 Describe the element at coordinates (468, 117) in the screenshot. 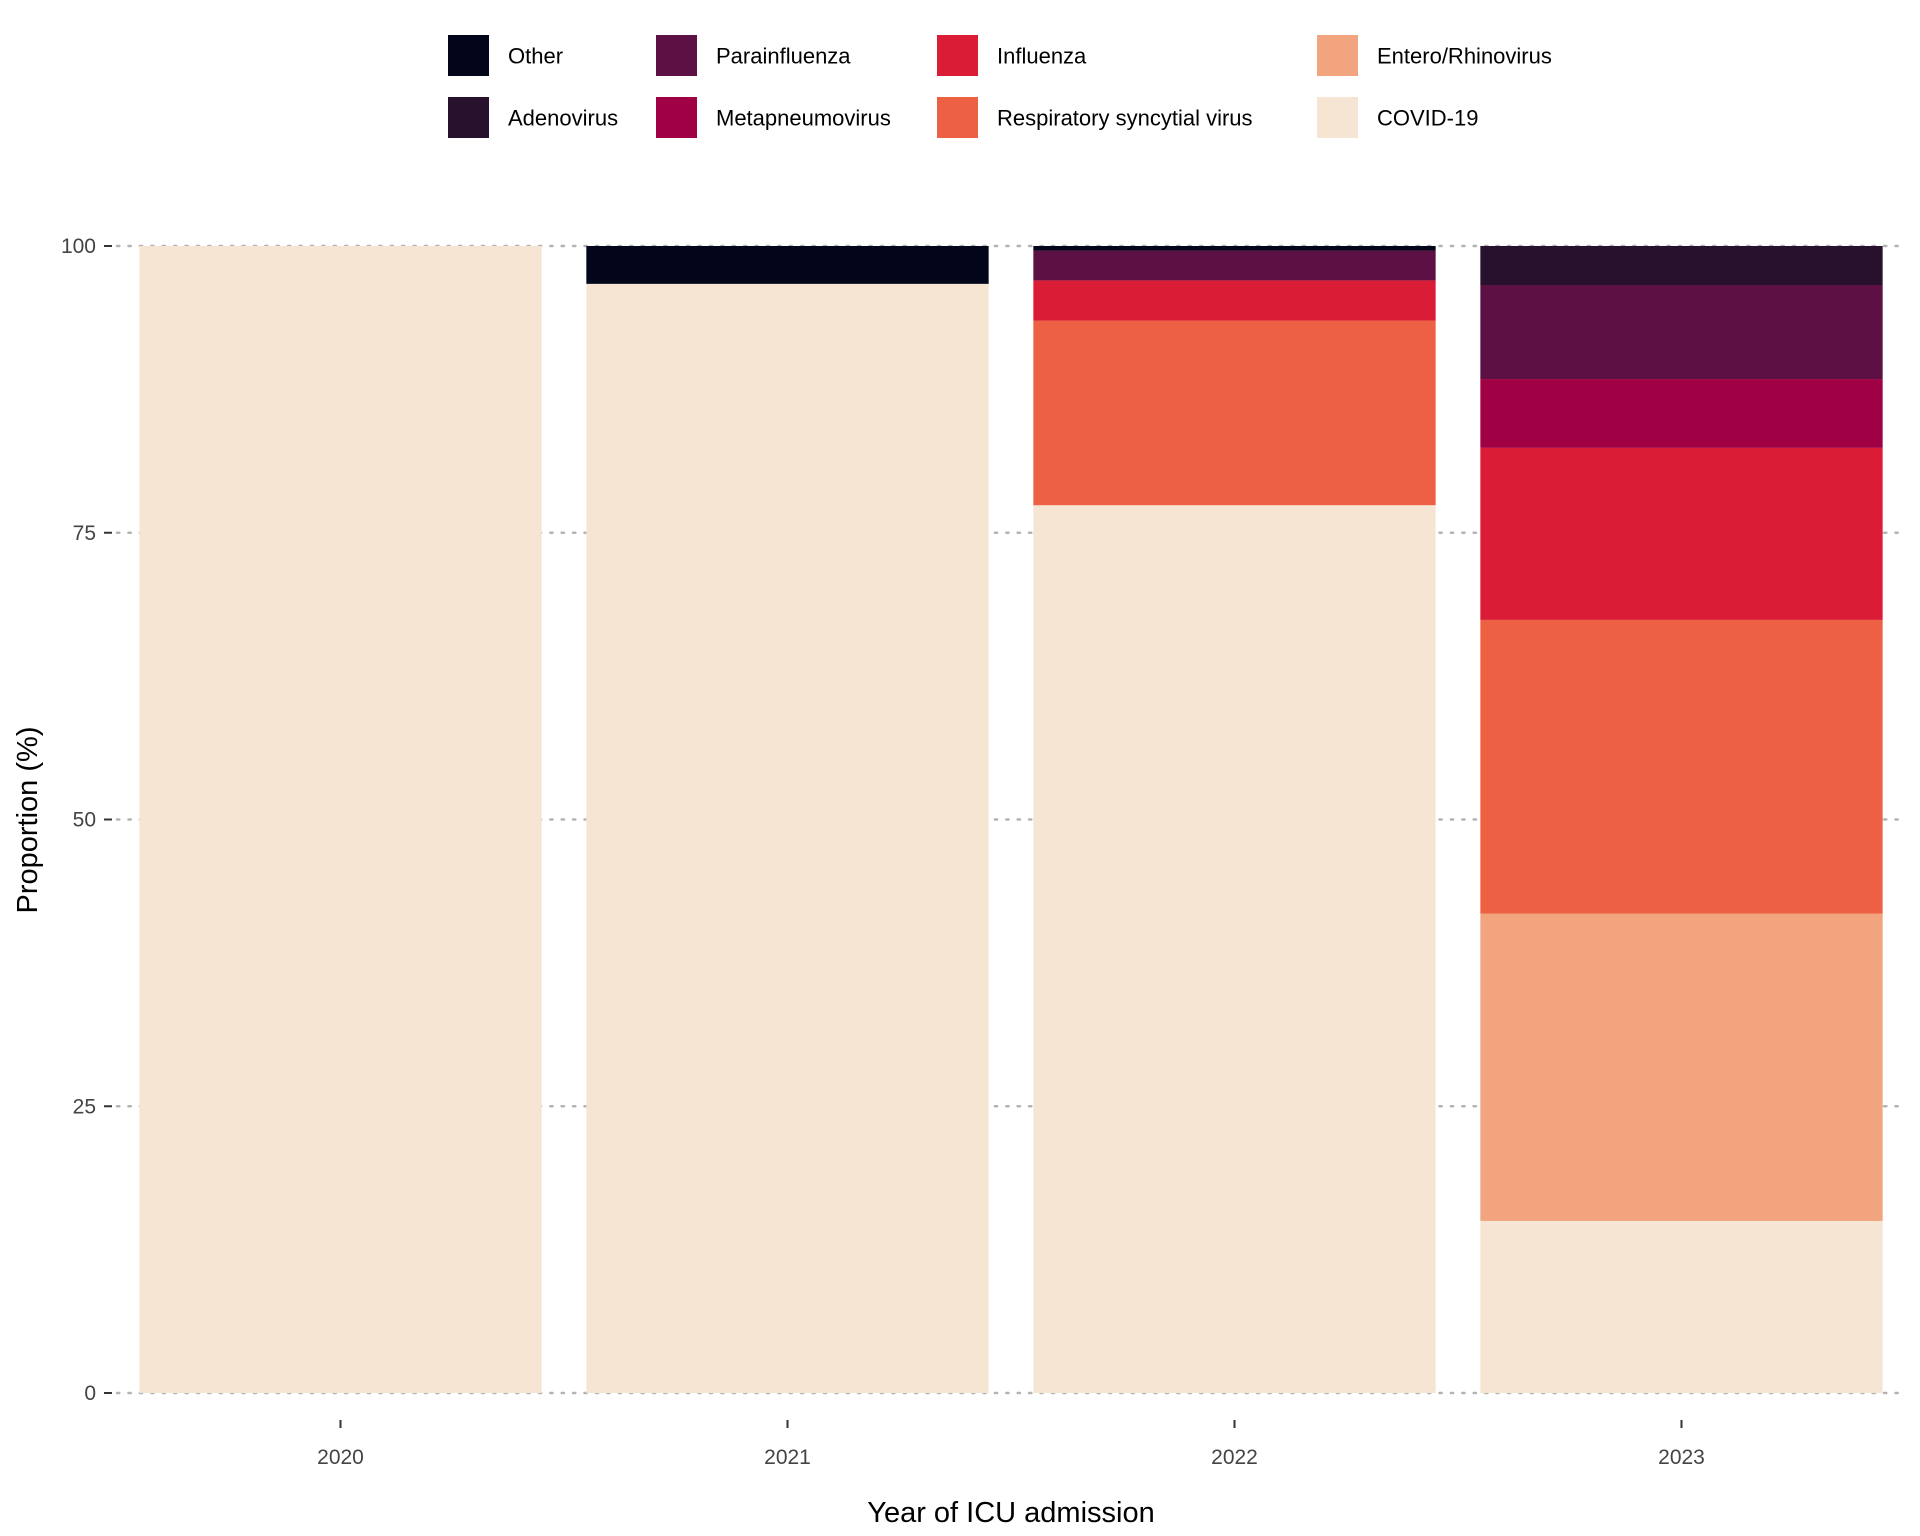

I see `legend-swatch-adenovirus` at that location.